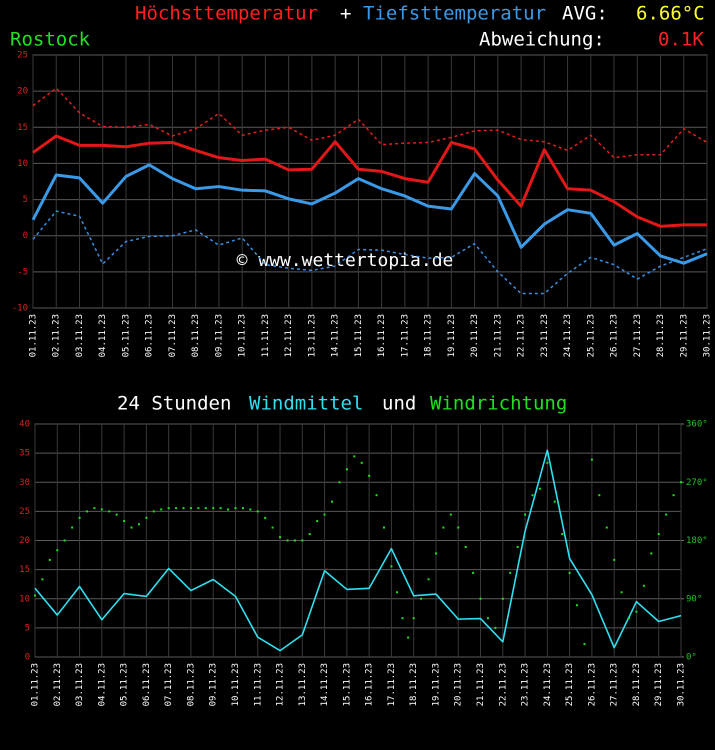 This screenshot has width=715, height=750. What do you see at coordinates (615, 684) in the screenshot?
I see `x-tick-label: 27.11.23` at bounding box center [615, 684].